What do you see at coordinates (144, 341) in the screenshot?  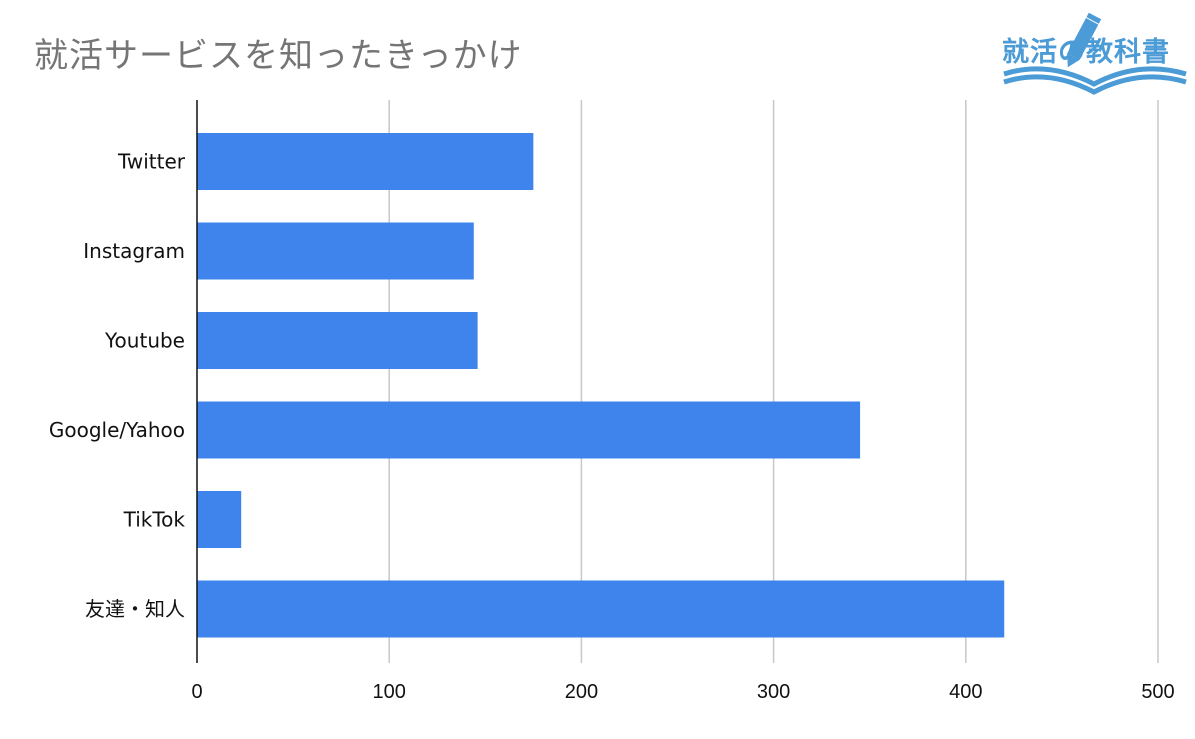 I see `category-label: Youtube` at bounding box center [144, 341].